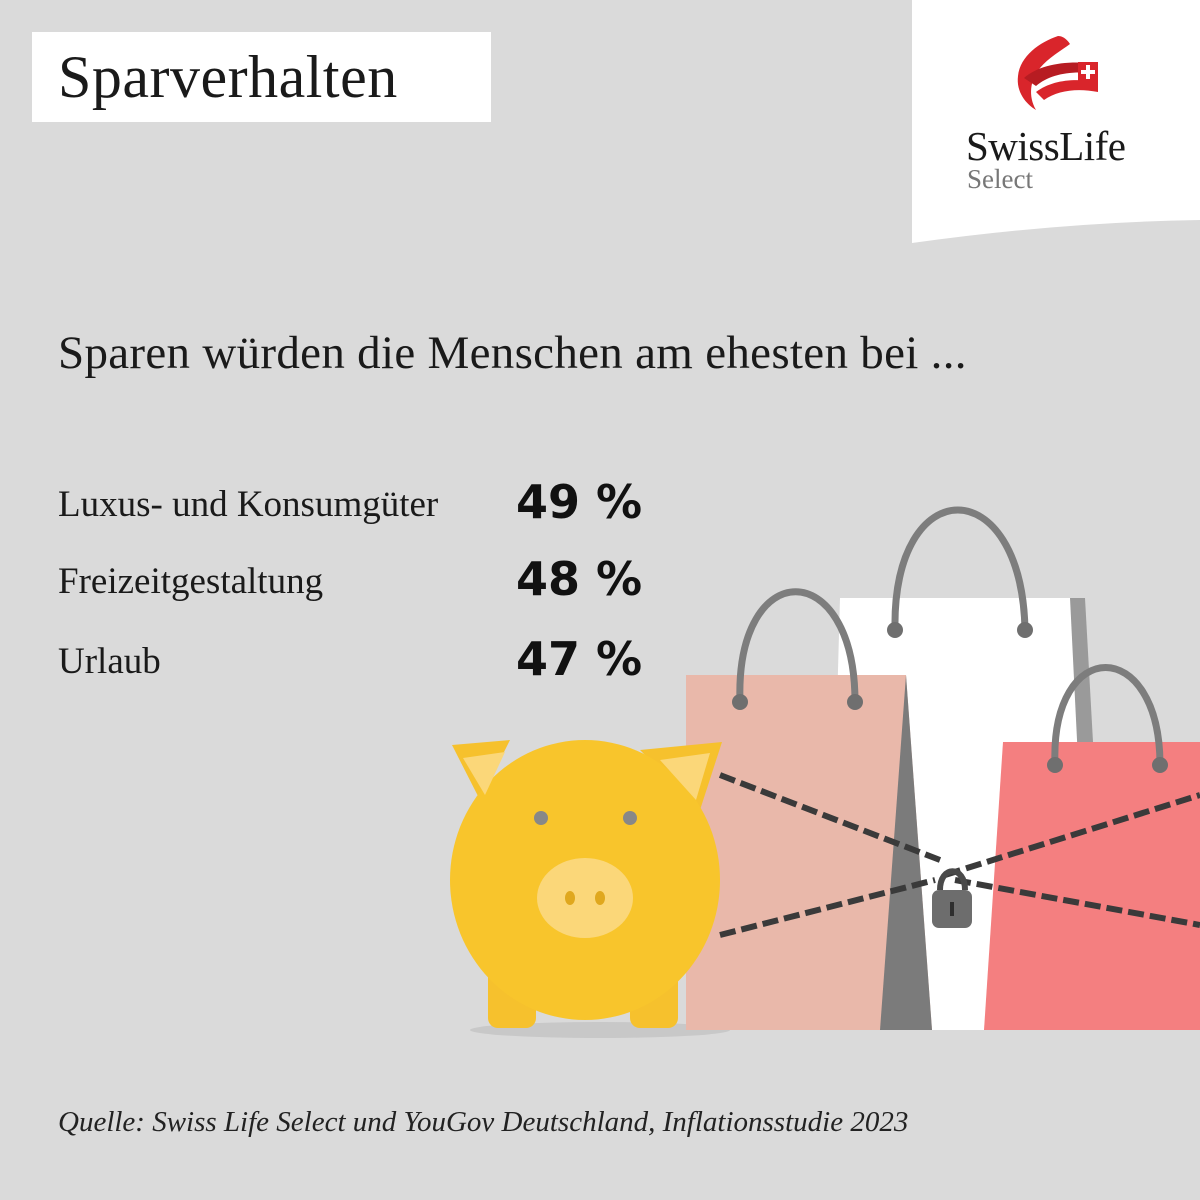 The height and width of the screenshot is (1200, 1200). I want to click on result-row: Luxus- und Konsumgüter 49 %, so click(408, 505).